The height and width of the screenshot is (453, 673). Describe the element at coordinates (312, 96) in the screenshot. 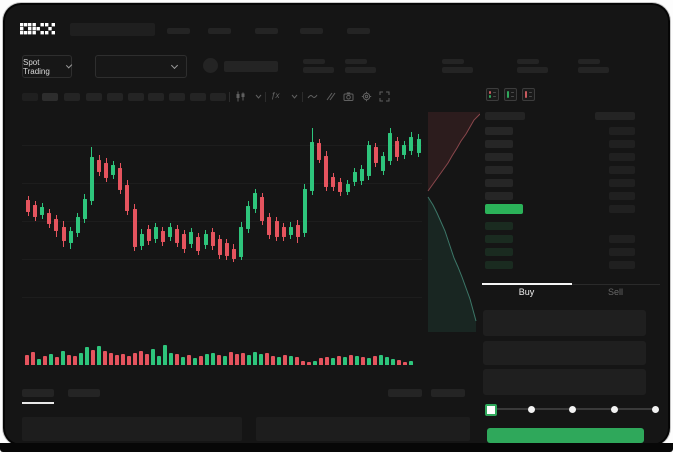

I see `line-tool-icon` at that location.